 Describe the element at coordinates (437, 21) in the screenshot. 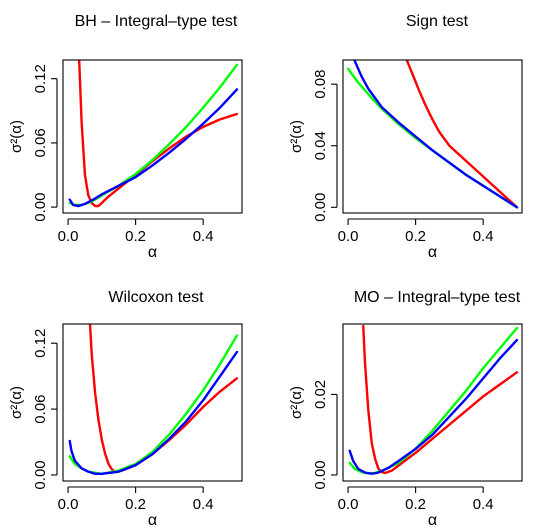

I see `chart-title: Sign test` at that location.